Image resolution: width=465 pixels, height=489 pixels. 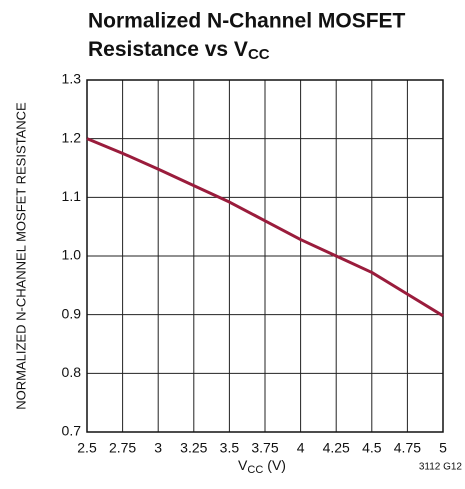 What do you see at coordinates (72, 255) in the screenshot?
I see `y-tick-label: 1.0` at bounding box center [72, 255].